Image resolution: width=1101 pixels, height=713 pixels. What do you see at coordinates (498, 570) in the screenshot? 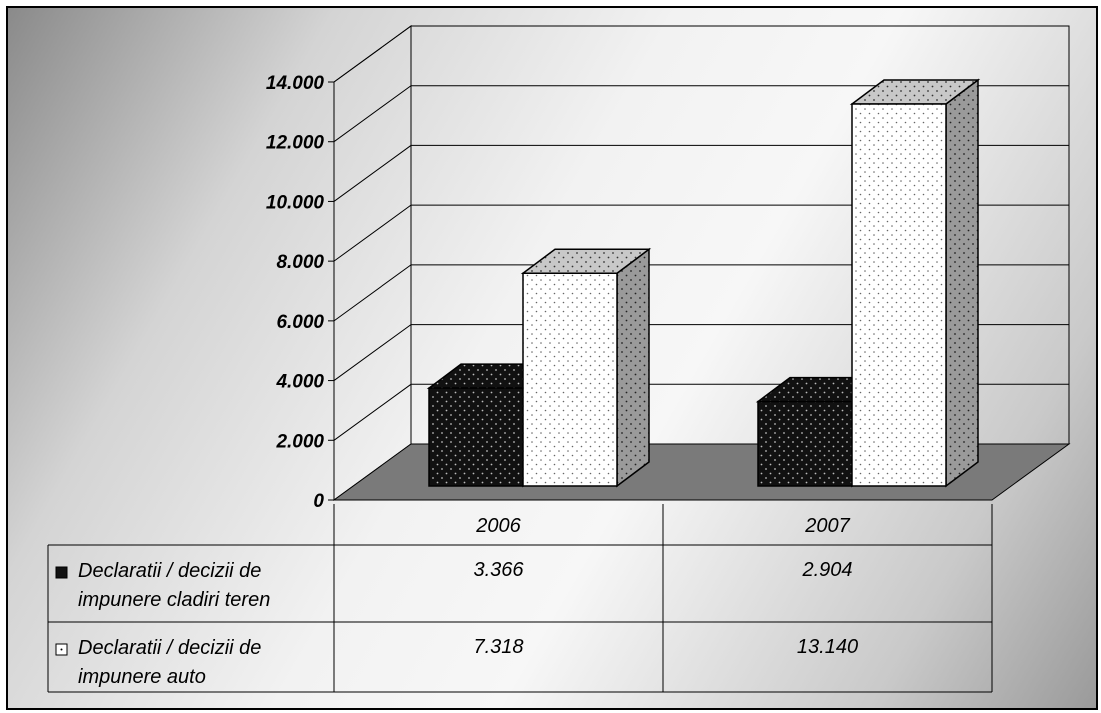
I see `data-label: 3.366` at bounding box center [498, 570].